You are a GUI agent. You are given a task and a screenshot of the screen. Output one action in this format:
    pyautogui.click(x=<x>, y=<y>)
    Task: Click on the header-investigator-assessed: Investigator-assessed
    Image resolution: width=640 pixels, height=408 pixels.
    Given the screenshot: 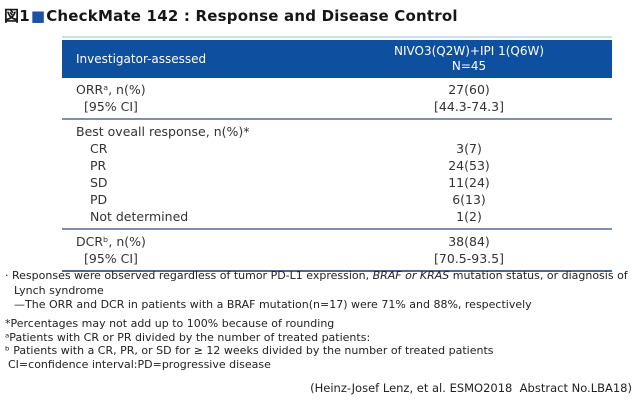 What is the action you would take?
    pyautogui.click(x=141, y=59)
    